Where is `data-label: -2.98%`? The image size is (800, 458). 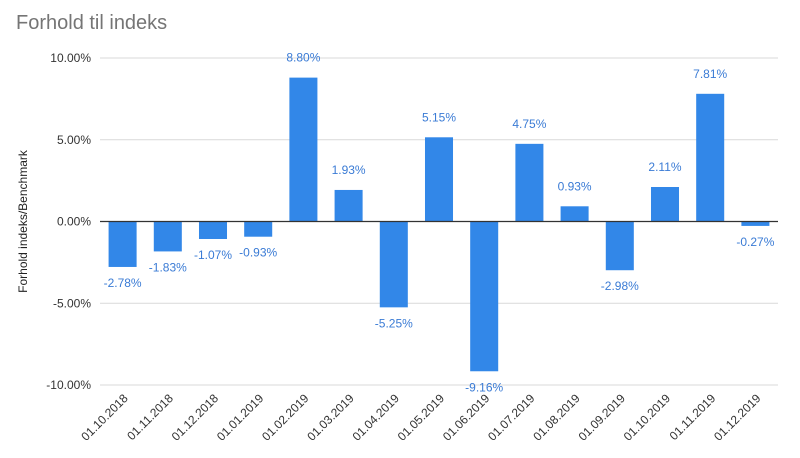
data-label: -2.98% is located at coordinates (620, 286).